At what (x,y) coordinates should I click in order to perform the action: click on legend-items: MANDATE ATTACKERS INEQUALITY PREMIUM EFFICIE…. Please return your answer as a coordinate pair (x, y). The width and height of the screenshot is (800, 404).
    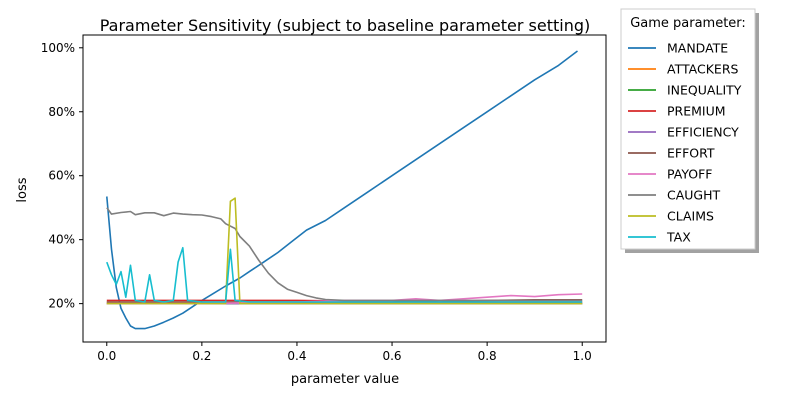
    Looking at the image, I should click on (685, 143).